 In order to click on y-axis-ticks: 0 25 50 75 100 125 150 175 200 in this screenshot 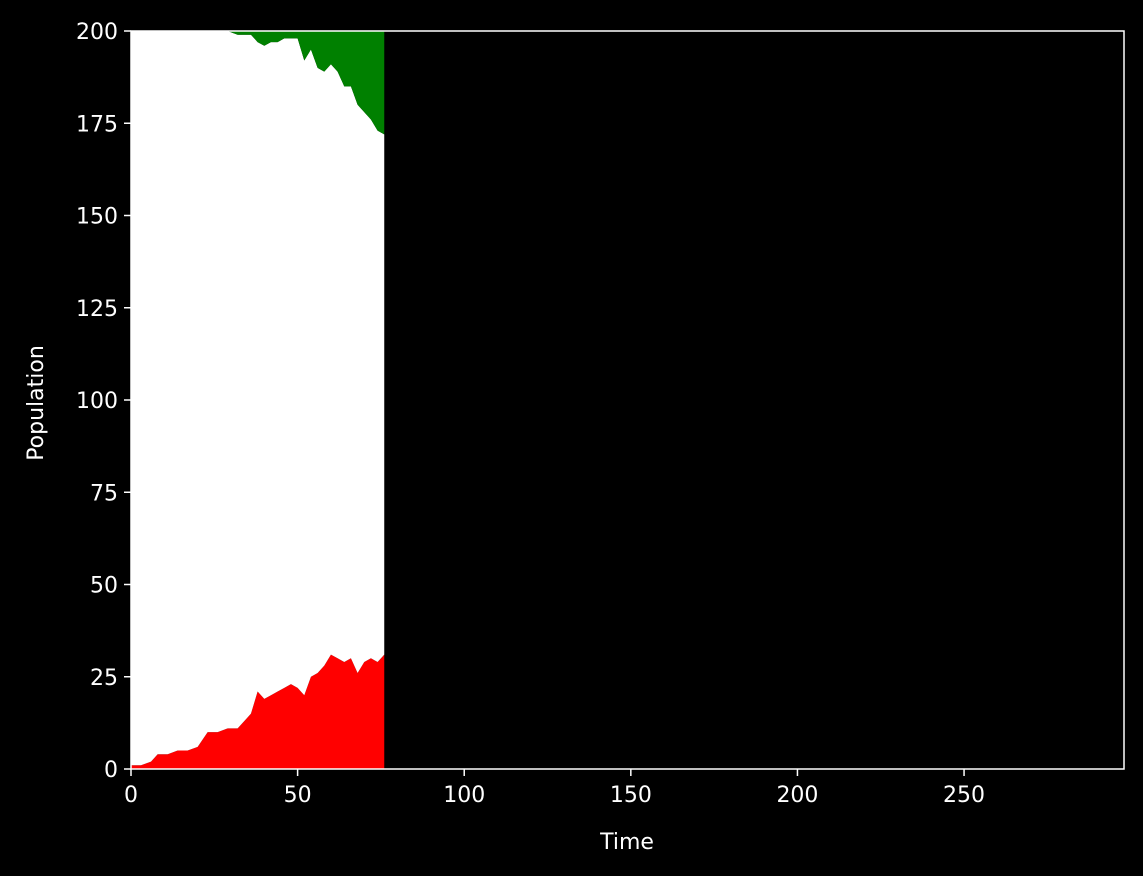, I will do `click(103, 401)`.